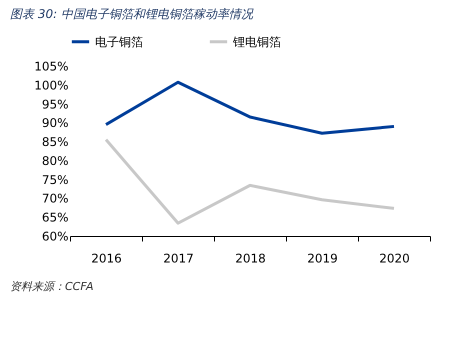 This screenshot has width=459, height=338. I want to click on y-tick-label: 75%, so click(55, 179).